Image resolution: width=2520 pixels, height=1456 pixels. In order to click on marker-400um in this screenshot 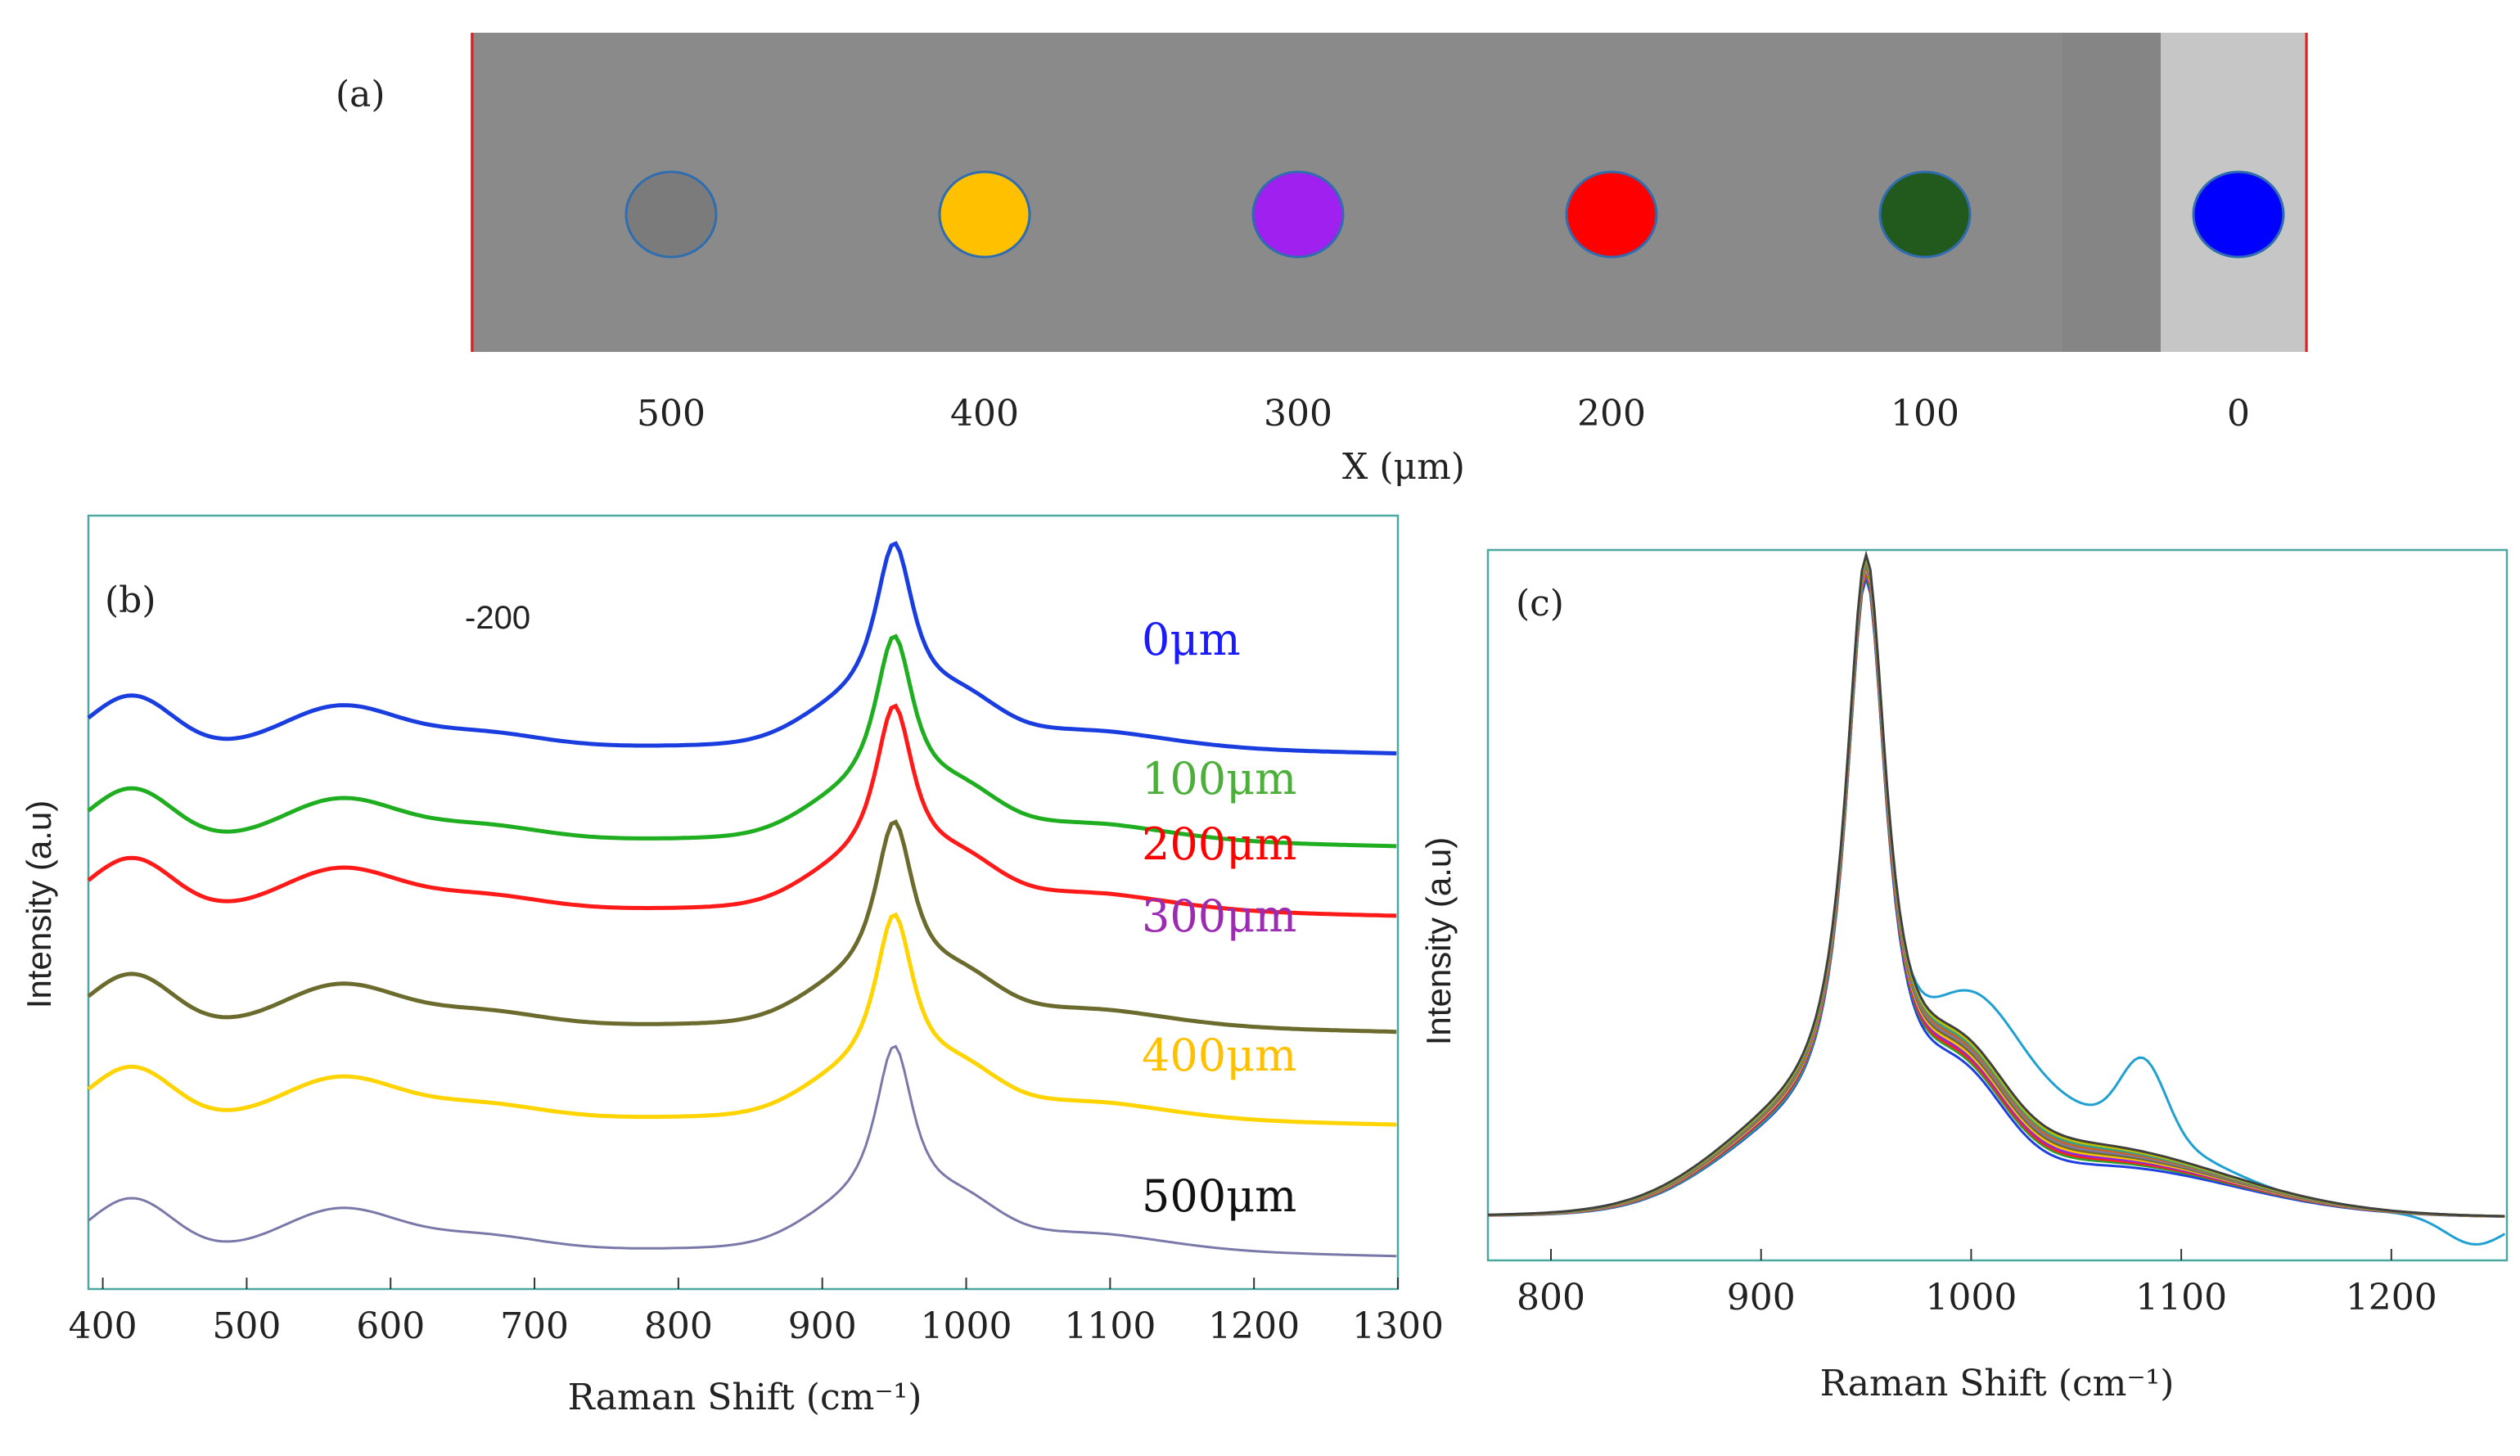, I will do `click(985, 214)`.